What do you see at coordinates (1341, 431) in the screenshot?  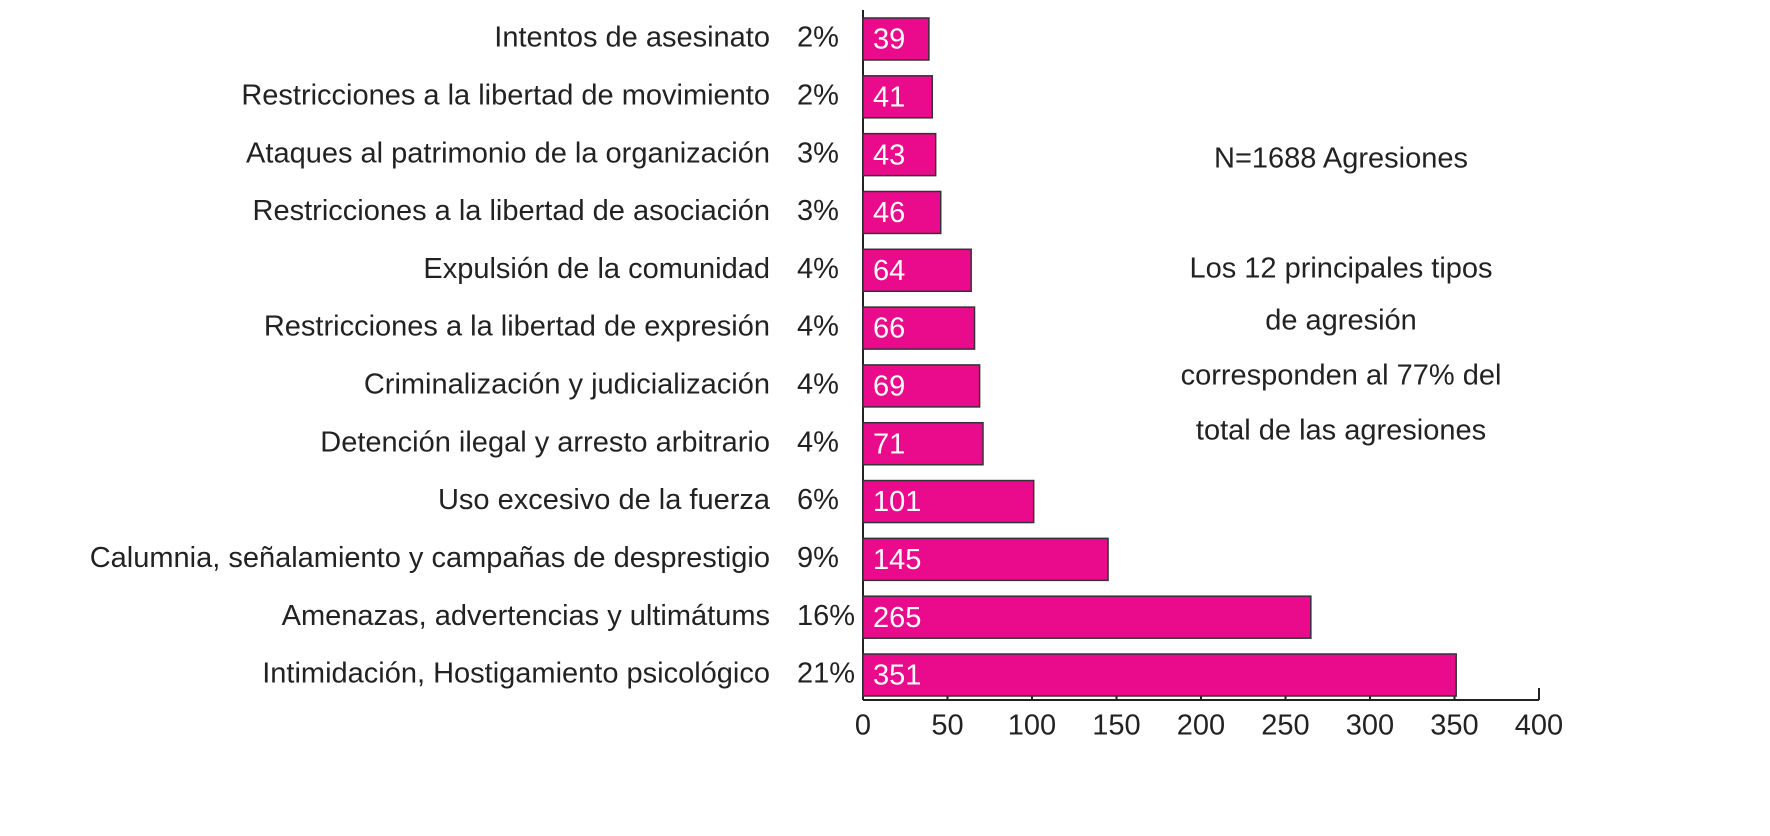 I see `annotation: total de las agresiones` at bounding box center [1341, 431].